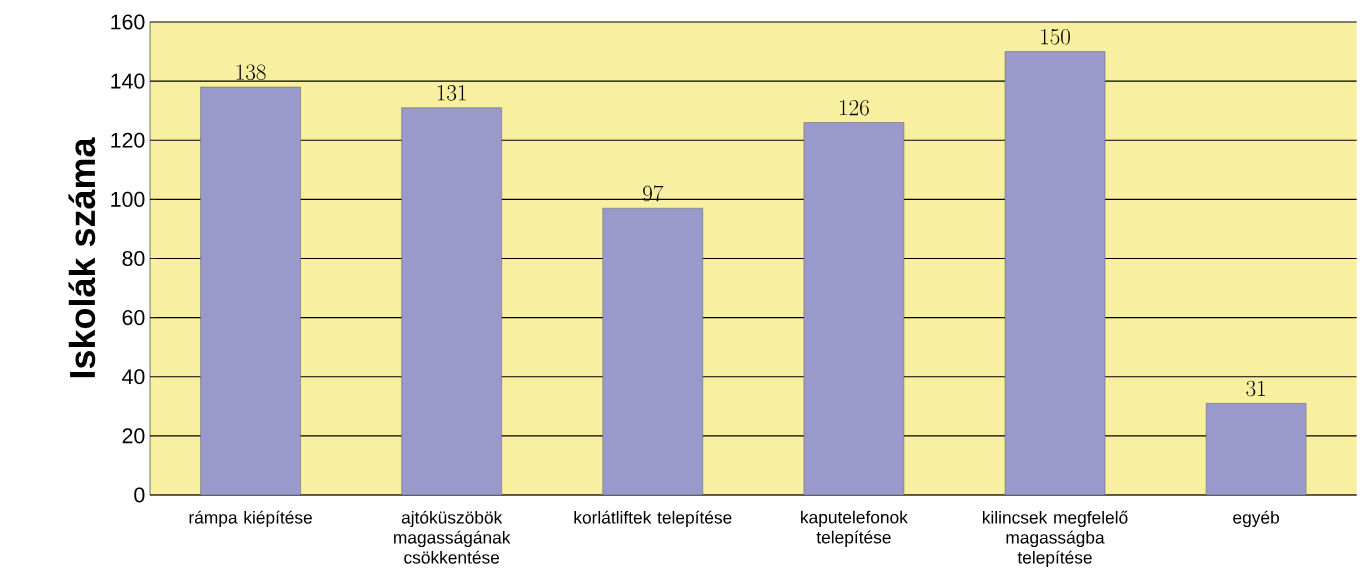  I want to click on y-tick-label: 100, so click(128, 199).